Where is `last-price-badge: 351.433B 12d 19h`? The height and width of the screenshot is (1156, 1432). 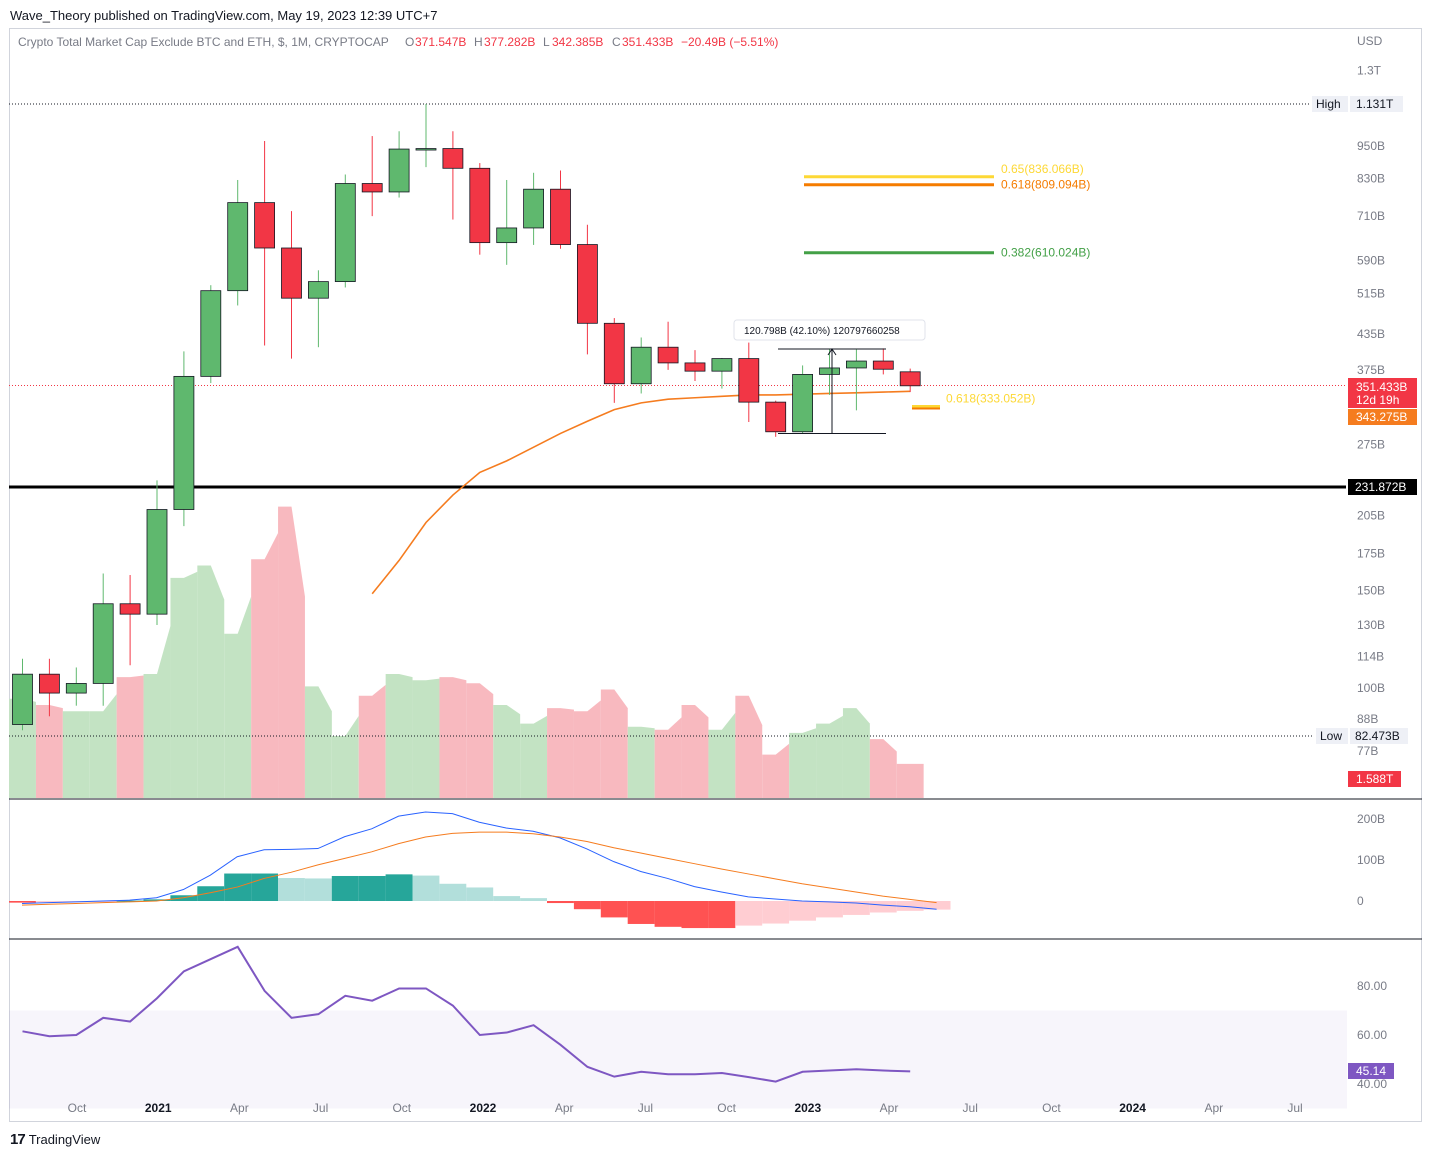
last-price-badge: 351.433B 12d 19h is located at coordinates (1382, 393).